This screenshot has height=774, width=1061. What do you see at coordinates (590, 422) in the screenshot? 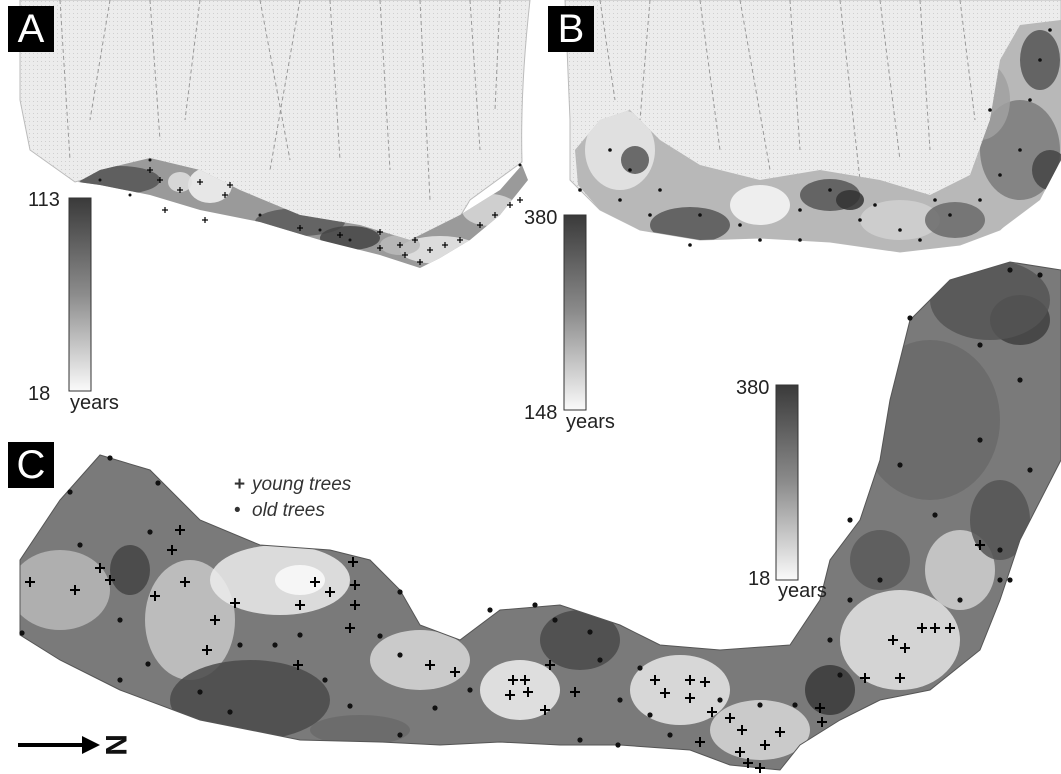
I see `panel-b-scale-unit: years` at bounding box center [590, 422].